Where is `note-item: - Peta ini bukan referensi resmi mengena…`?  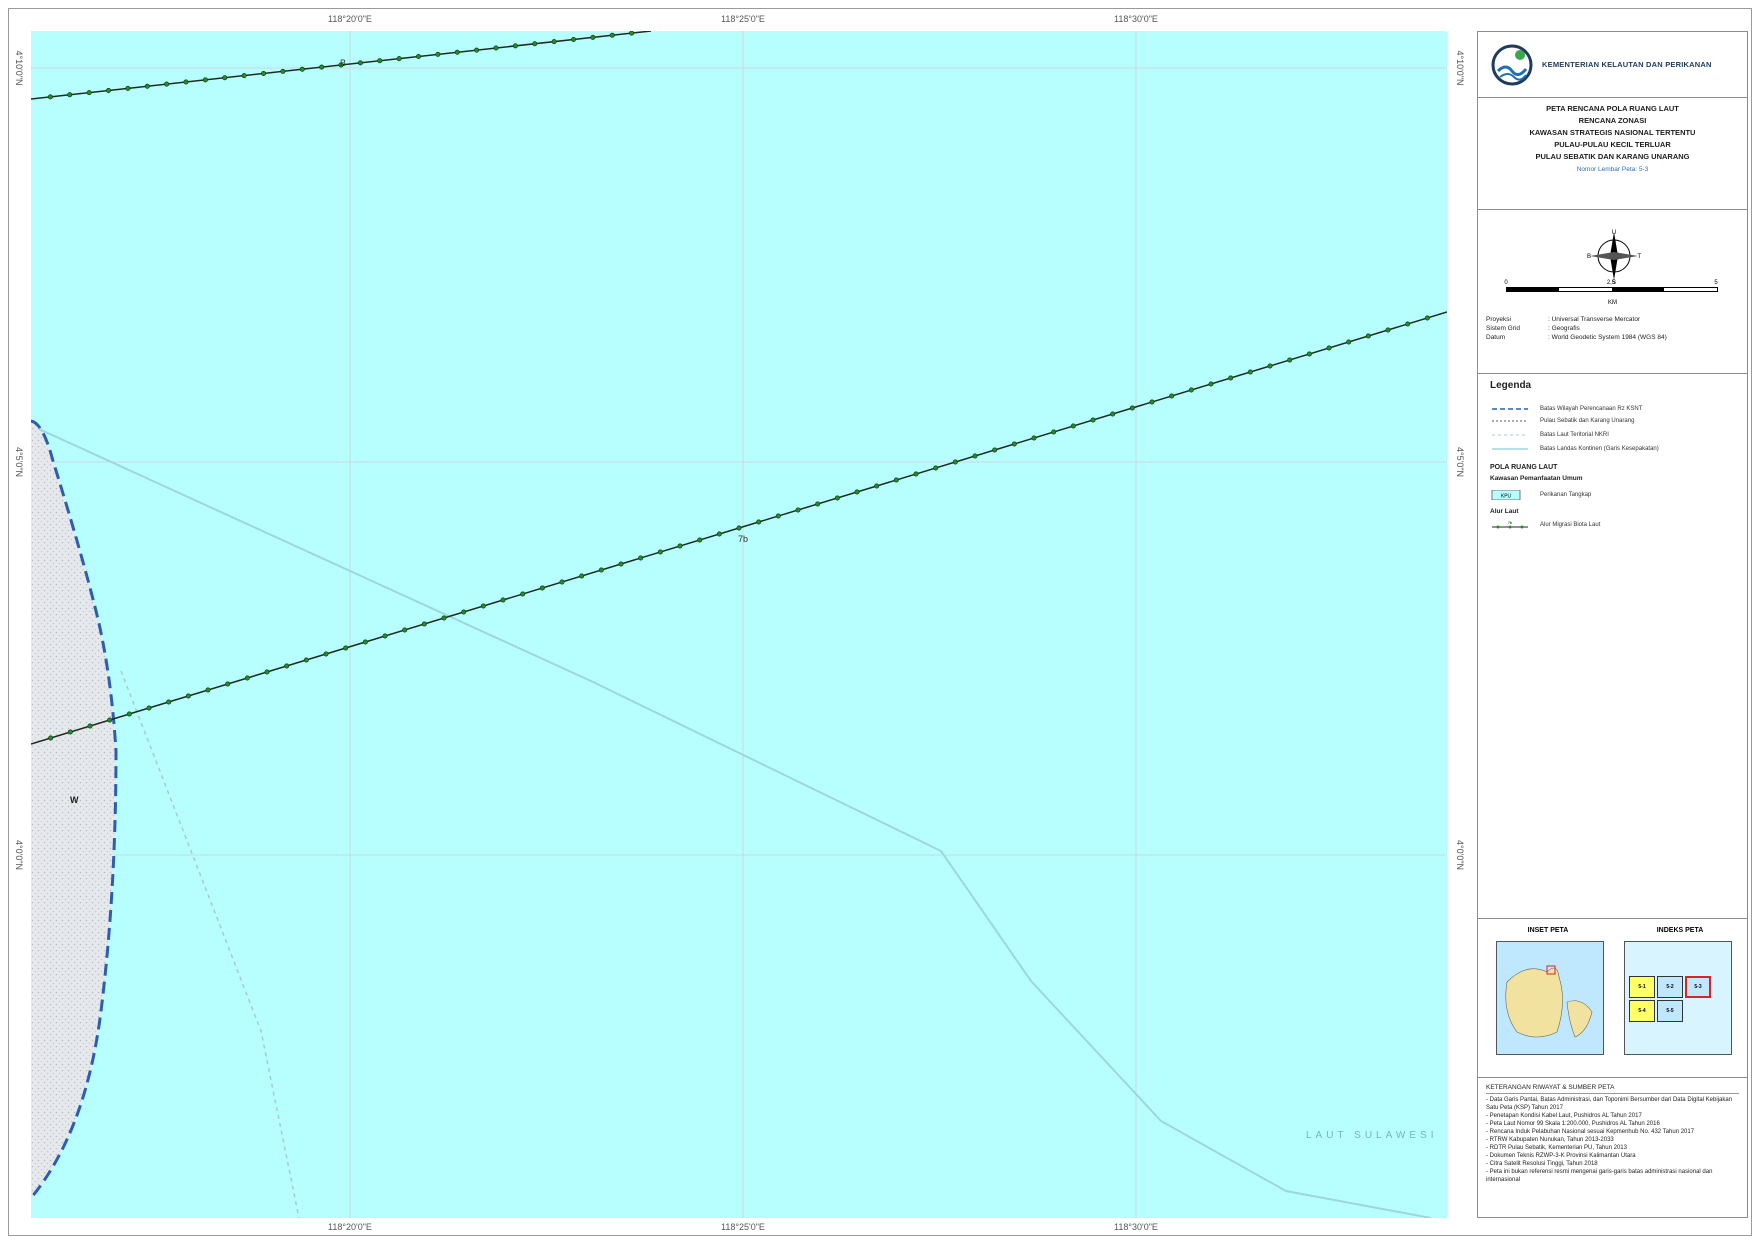 note-item: - Peta ini bukan referensi resmi mengena… is located at coordinates (1599, 1176).